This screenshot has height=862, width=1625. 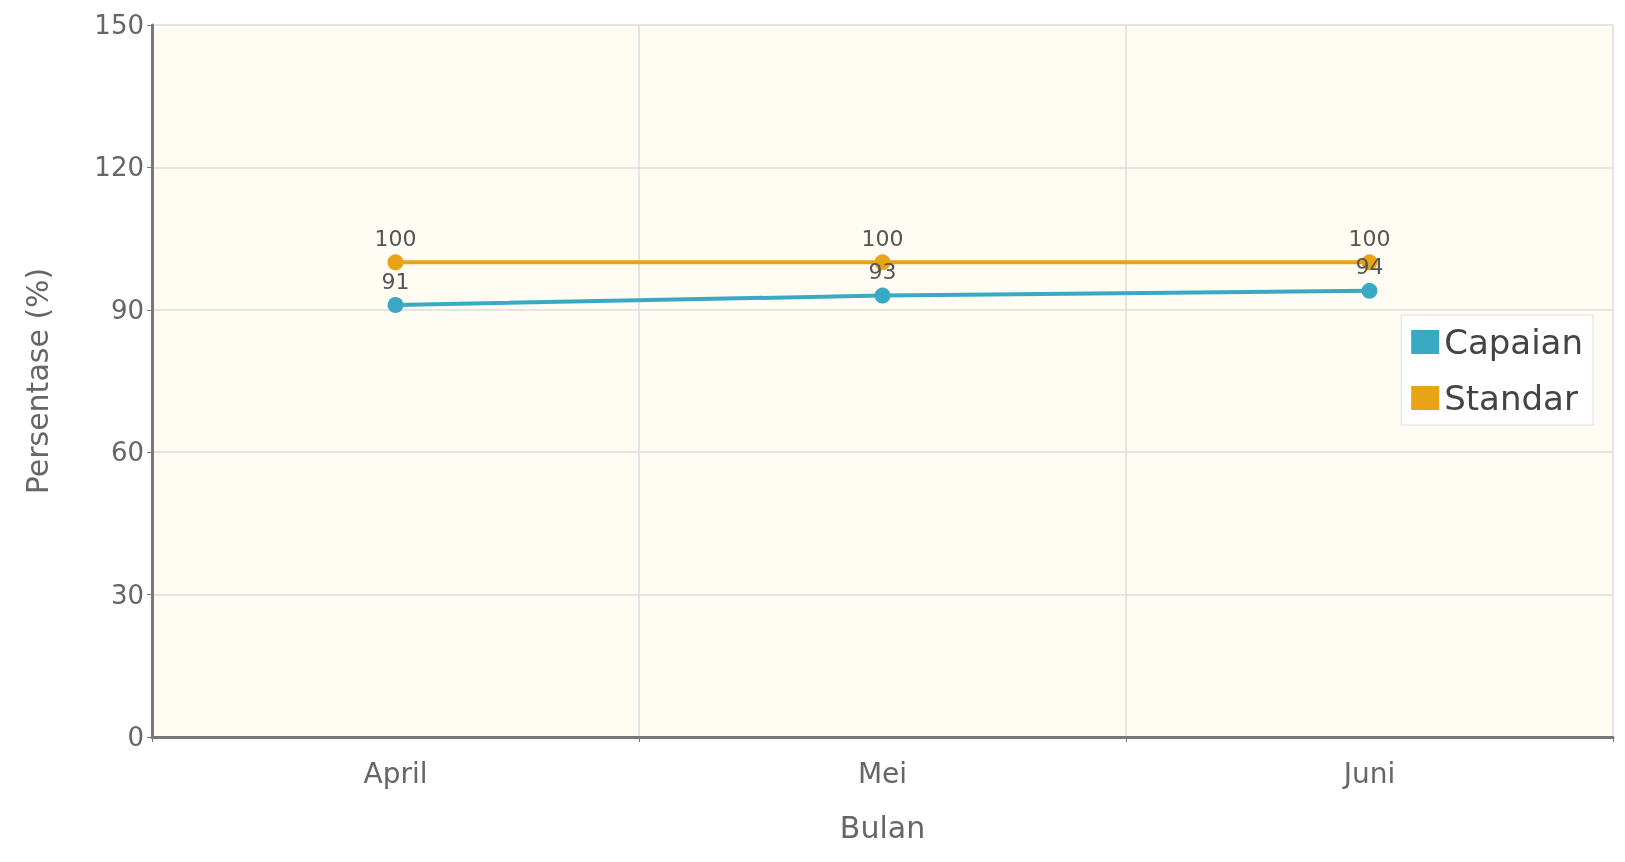 I want to click on legend-label: Standar, so click(x=1511, y=398).